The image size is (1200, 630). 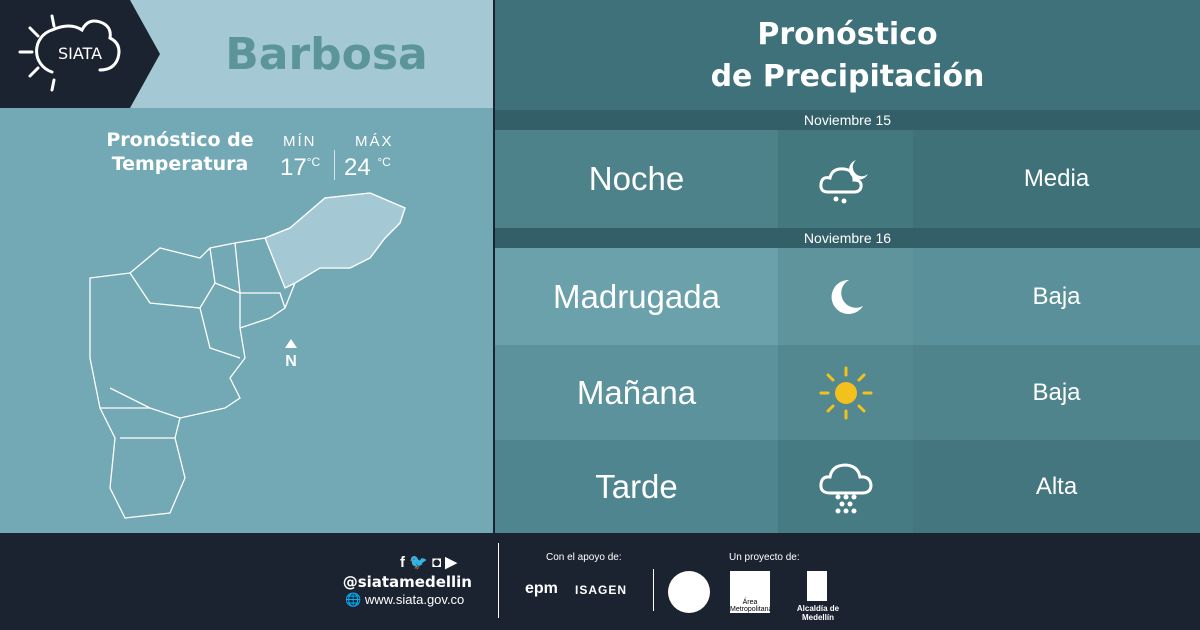 I want to click on forecast-title-line2: de Precipitación, so click(x=847, y=76).